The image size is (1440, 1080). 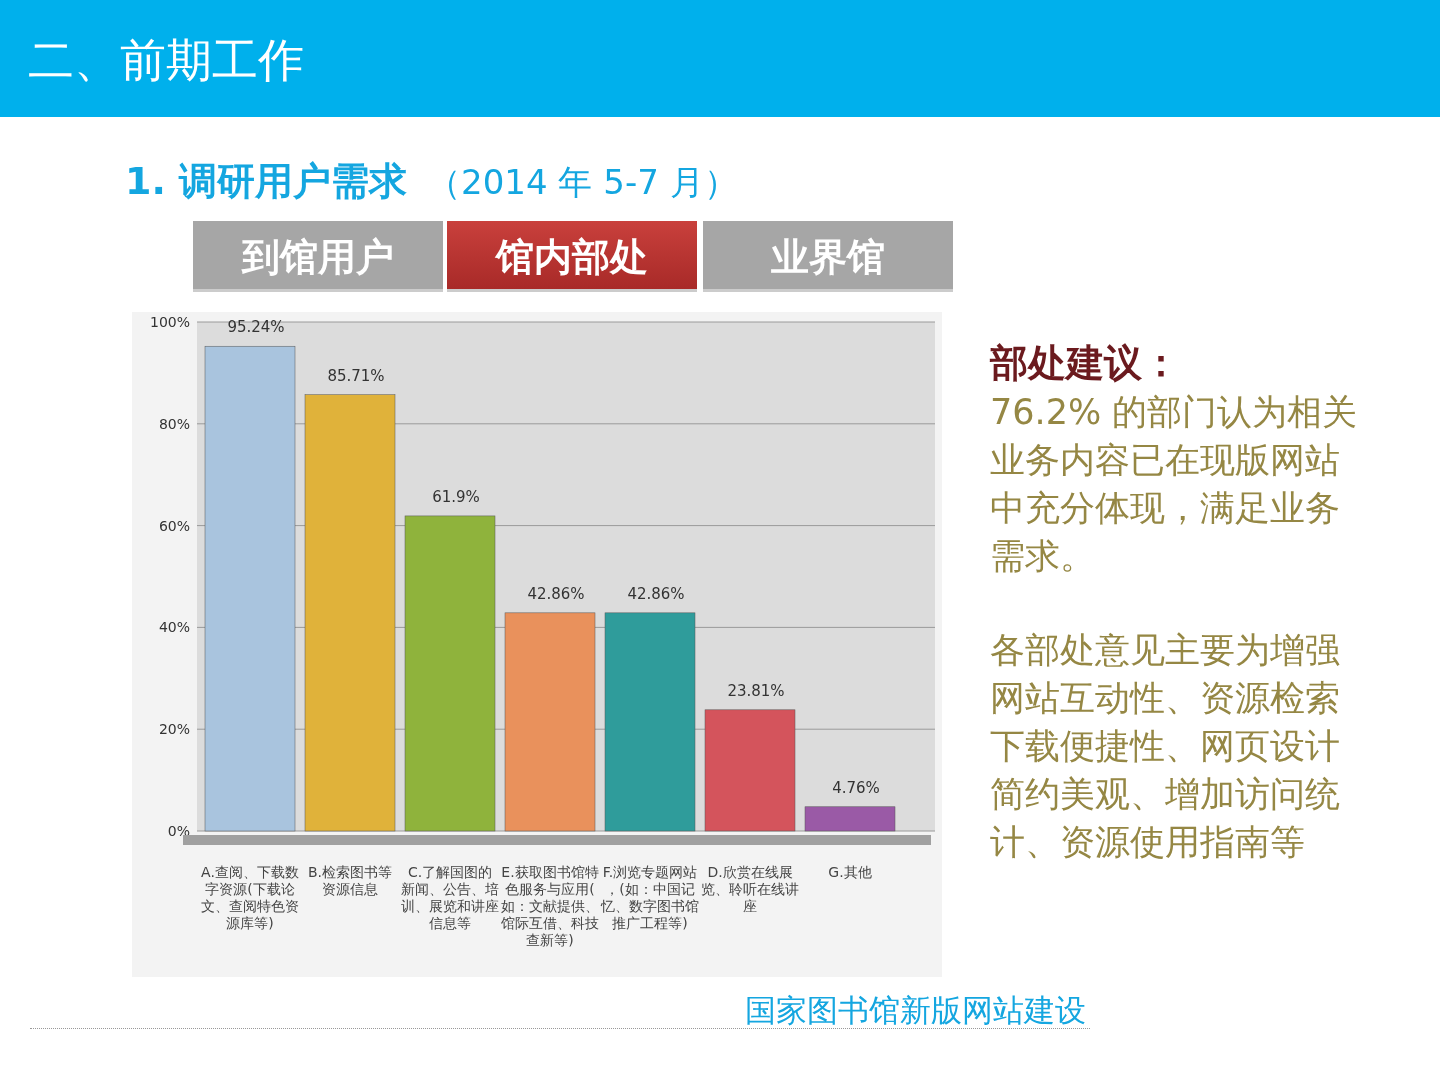 I want to click on chart-title: 二、前期工作, so click(x=166, y=60).